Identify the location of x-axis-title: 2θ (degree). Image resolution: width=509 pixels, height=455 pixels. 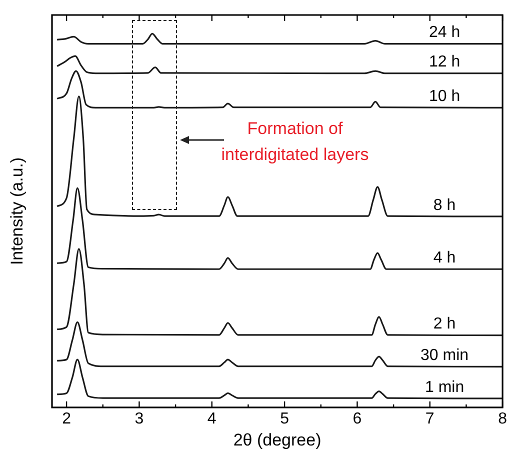
(277, 440).